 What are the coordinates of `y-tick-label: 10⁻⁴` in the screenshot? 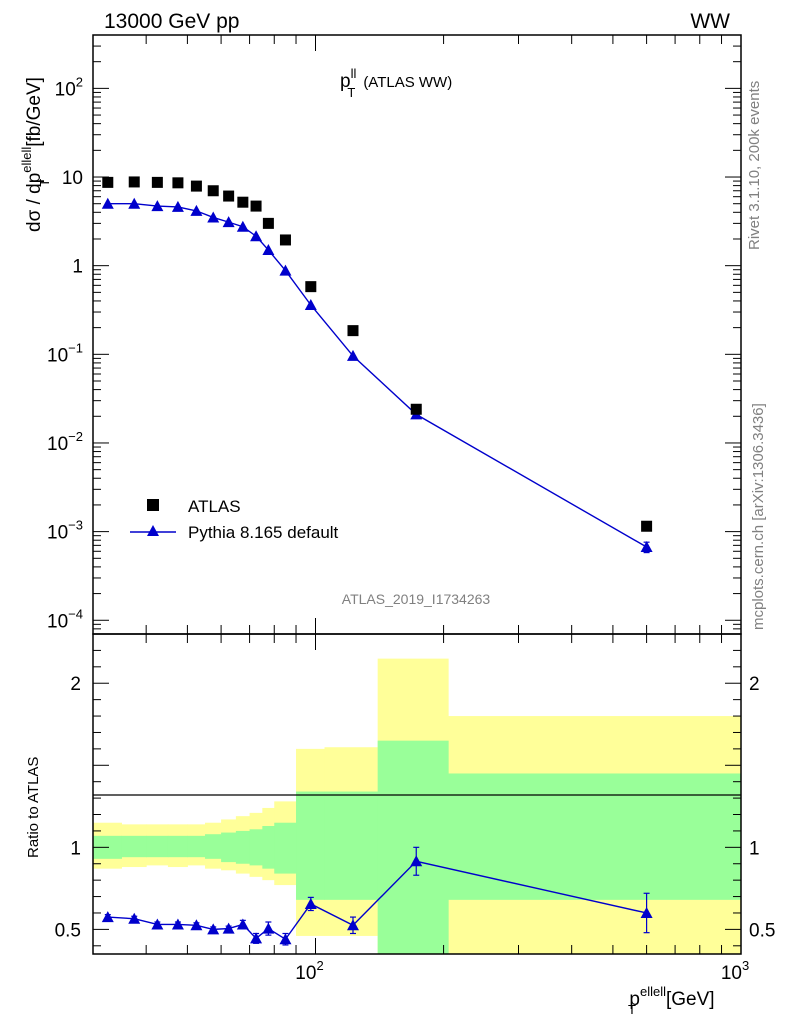 It's located at (65, 619).